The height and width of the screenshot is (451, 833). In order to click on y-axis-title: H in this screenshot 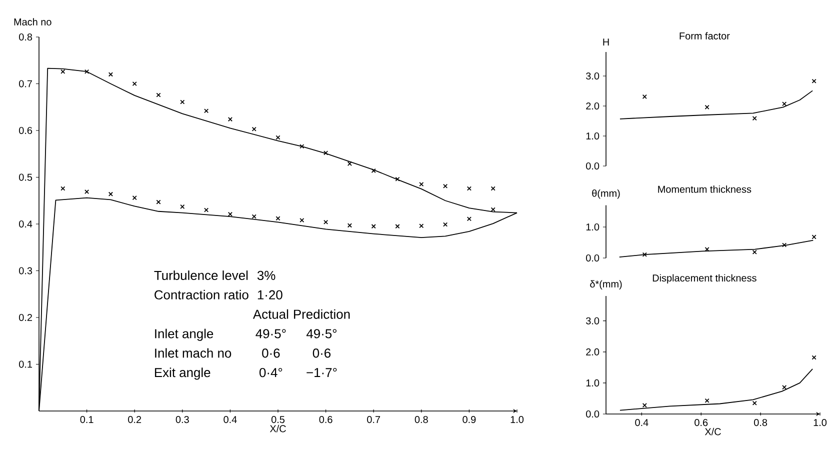, I will do `click(606, 42)`.